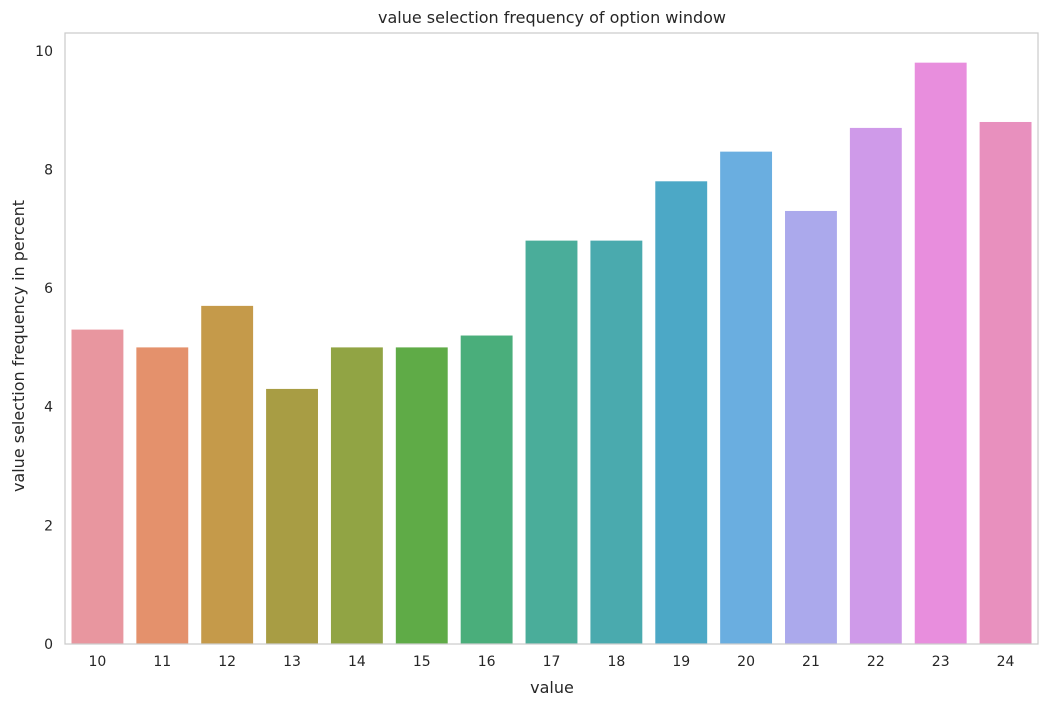  What do you see at coordinates (876, 662) in the screenshot?
I see `x-tick-label: 22` at bounding box center [876, 662].